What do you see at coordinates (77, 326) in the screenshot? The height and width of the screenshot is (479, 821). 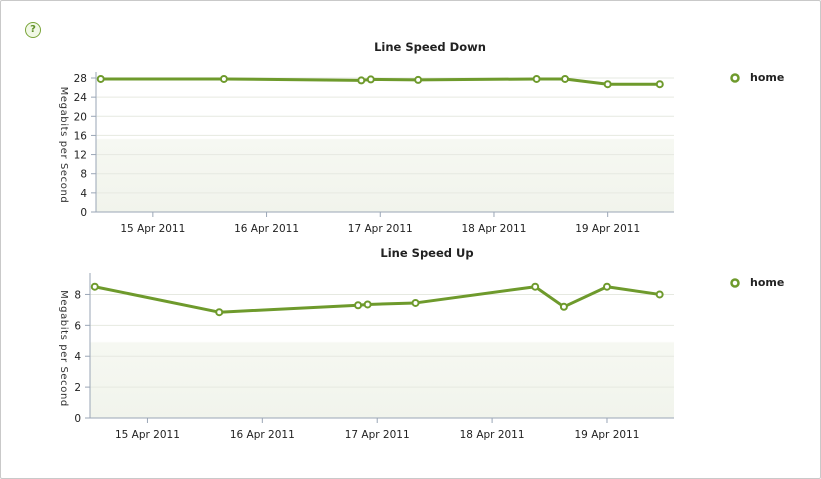 I see `y-tick-label: 6` at bounding box center [77, 326].